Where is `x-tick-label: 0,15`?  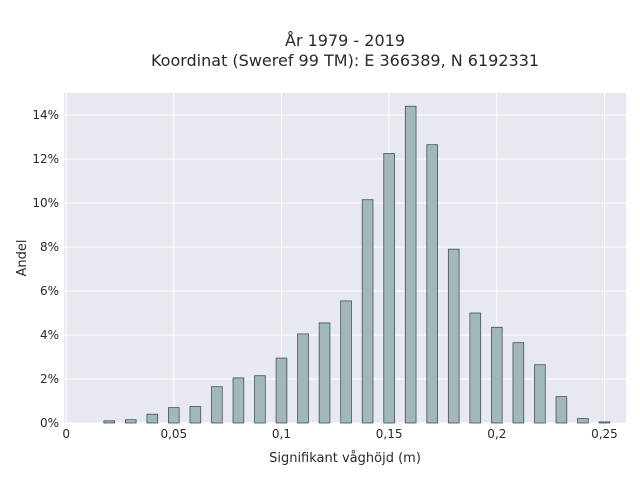 x-tick-label: 0,15 is located at coordinates (389, 434).